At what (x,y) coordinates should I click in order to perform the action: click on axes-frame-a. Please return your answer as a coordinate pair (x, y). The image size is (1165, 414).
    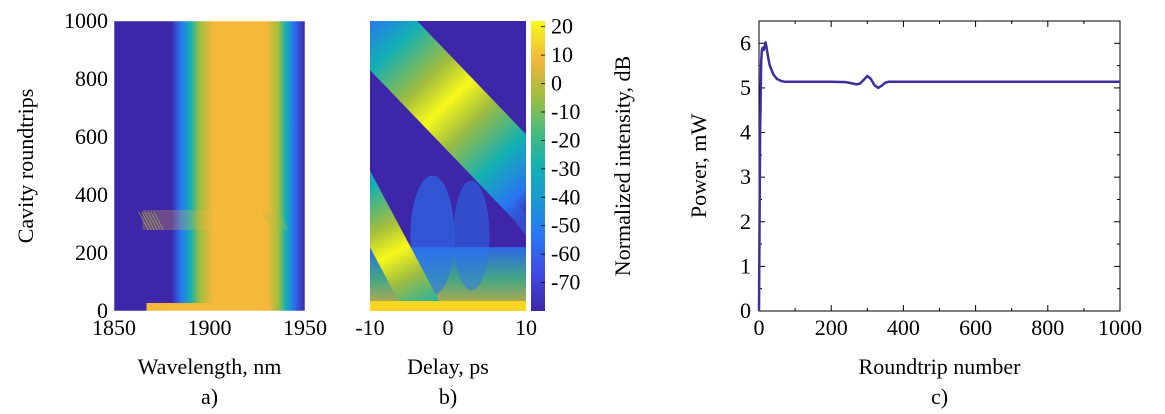
    Looking at the image, I should click on (209, 166).